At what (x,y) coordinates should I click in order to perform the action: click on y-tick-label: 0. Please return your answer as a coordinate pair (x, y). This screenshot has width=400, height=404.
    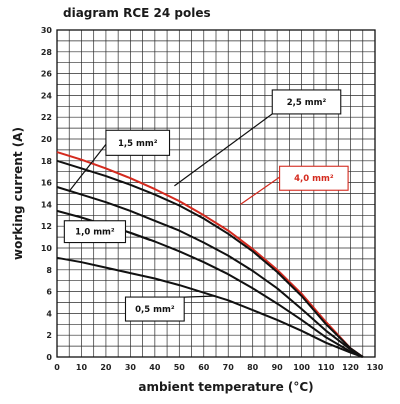
    Looking at the image, I should click on (49, 357).